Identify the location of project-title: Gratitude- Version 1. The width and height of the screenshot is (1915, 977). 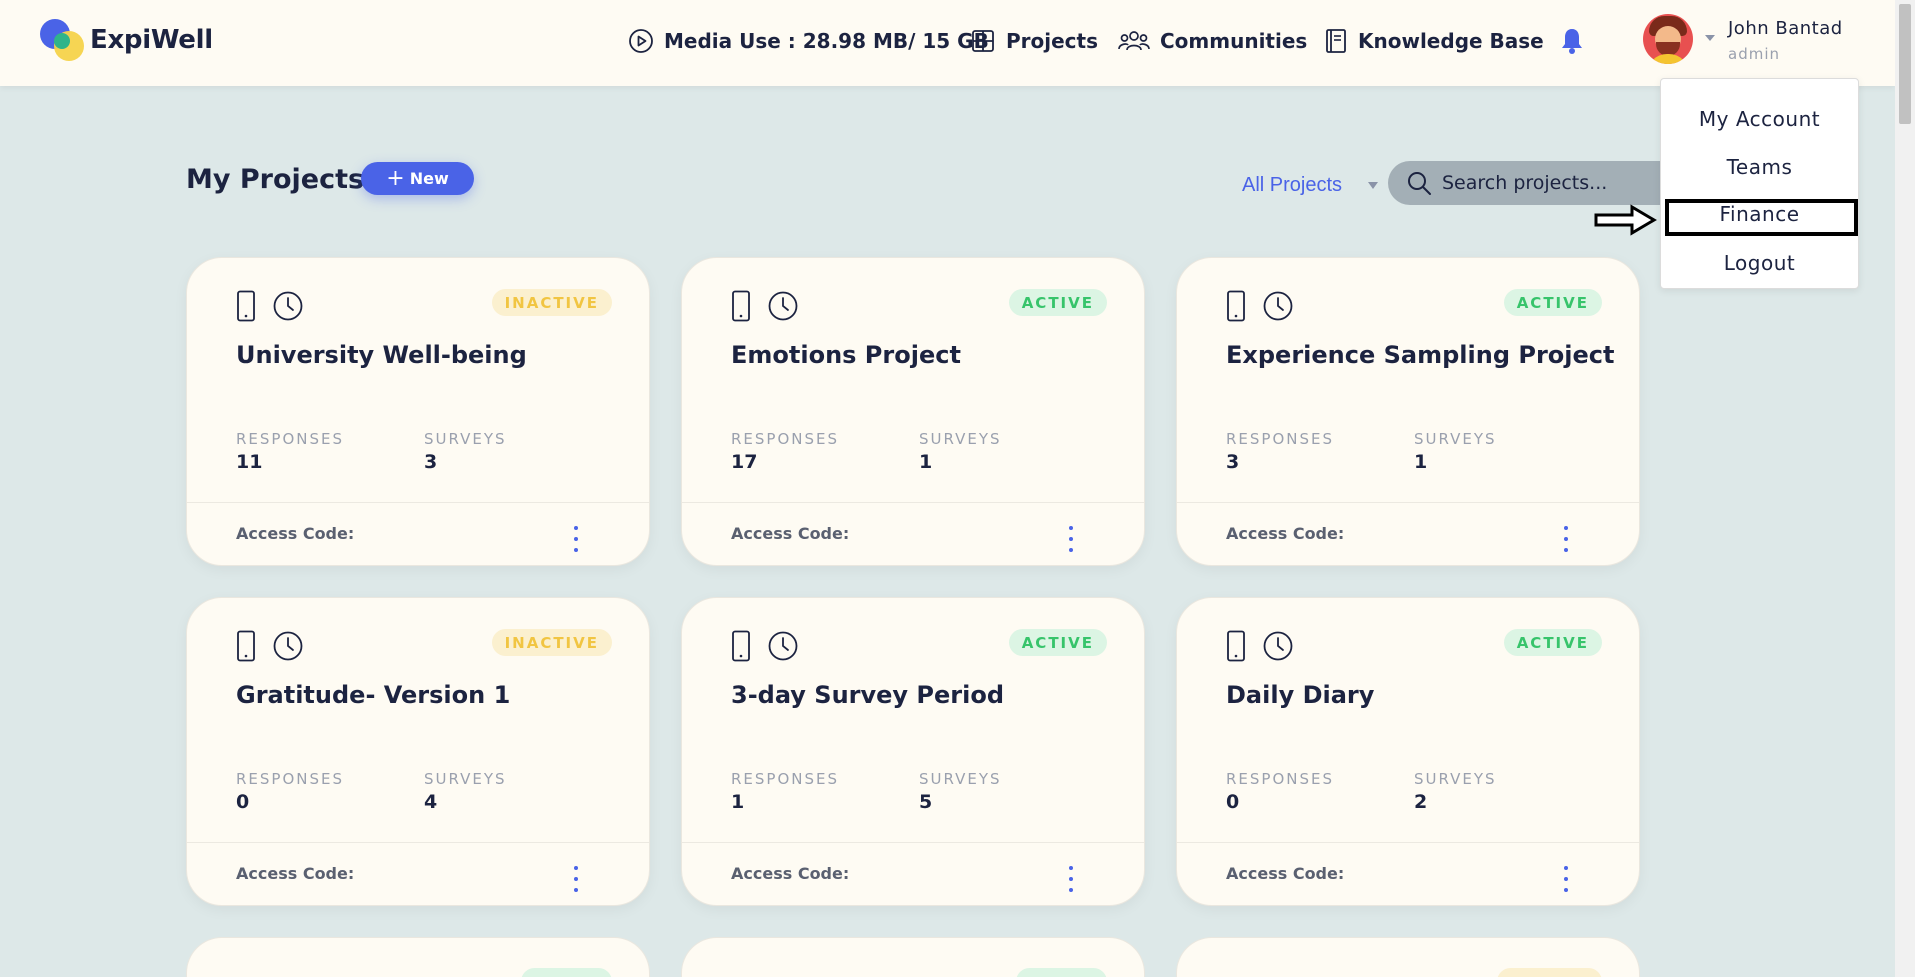
(373, 695).